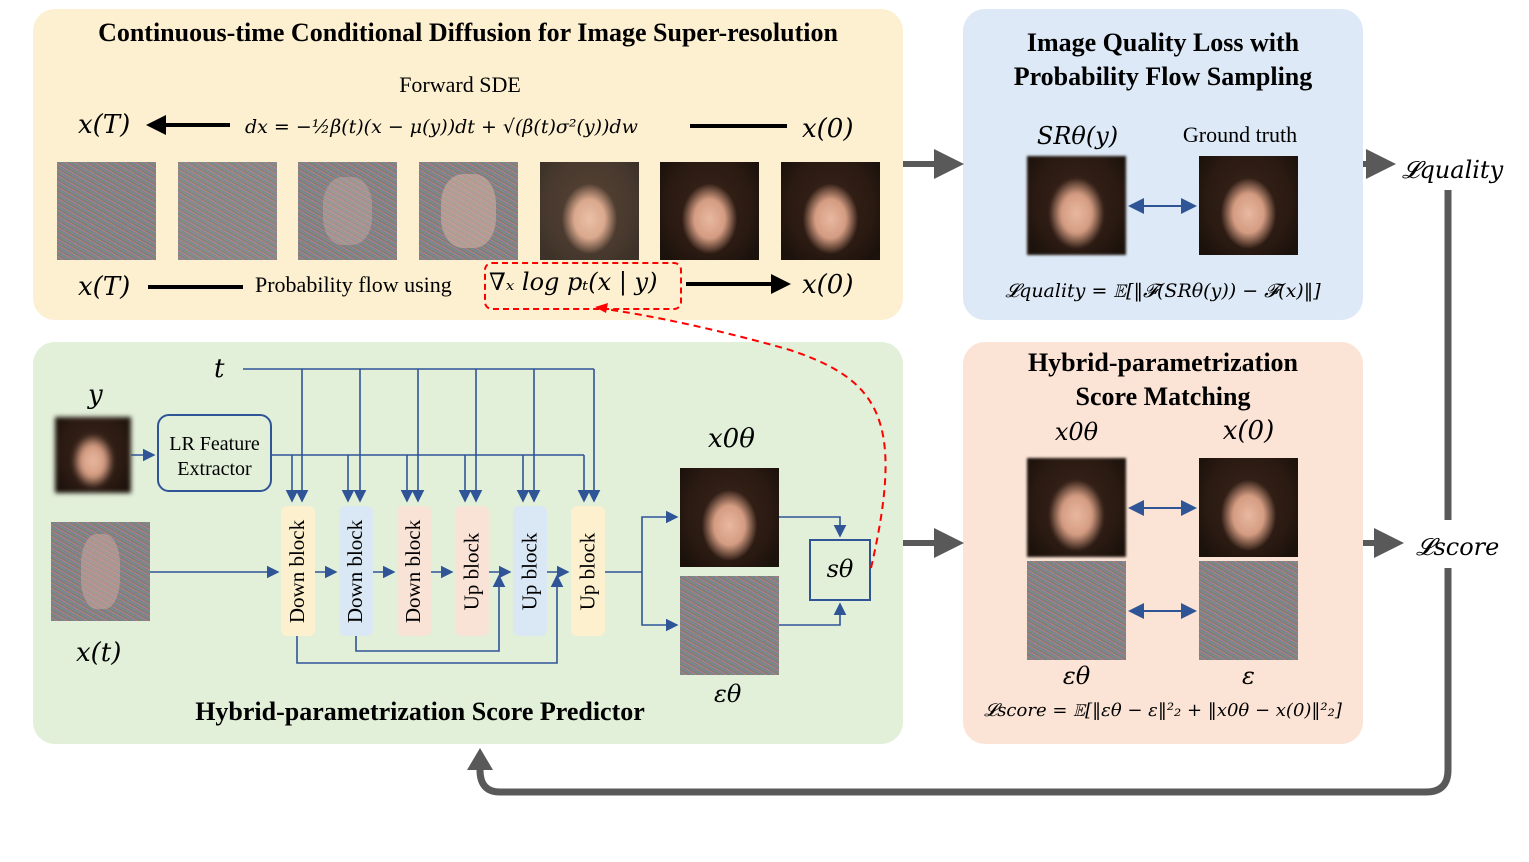  Describe the element at coordinates (1248, 205) in the screenshot. I see `ground-truth-image` at that location.